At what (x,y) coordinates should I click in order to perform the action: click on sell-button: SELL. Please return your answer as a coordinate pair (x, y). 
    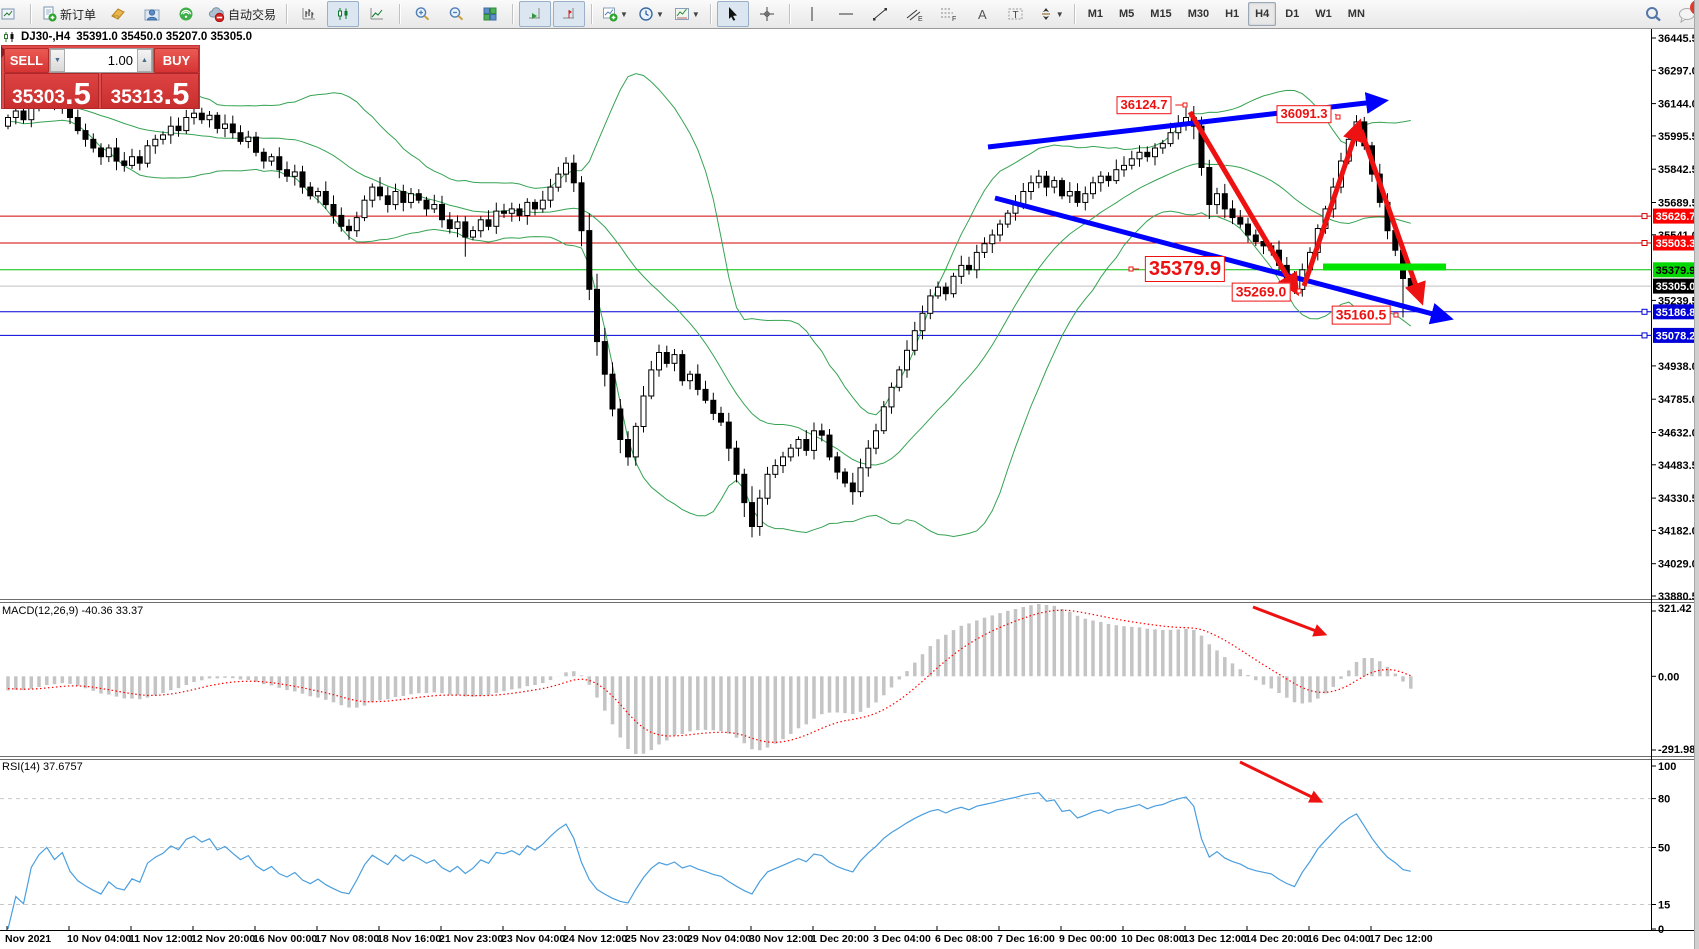
    Looking at the image, I should click on (26, 60).